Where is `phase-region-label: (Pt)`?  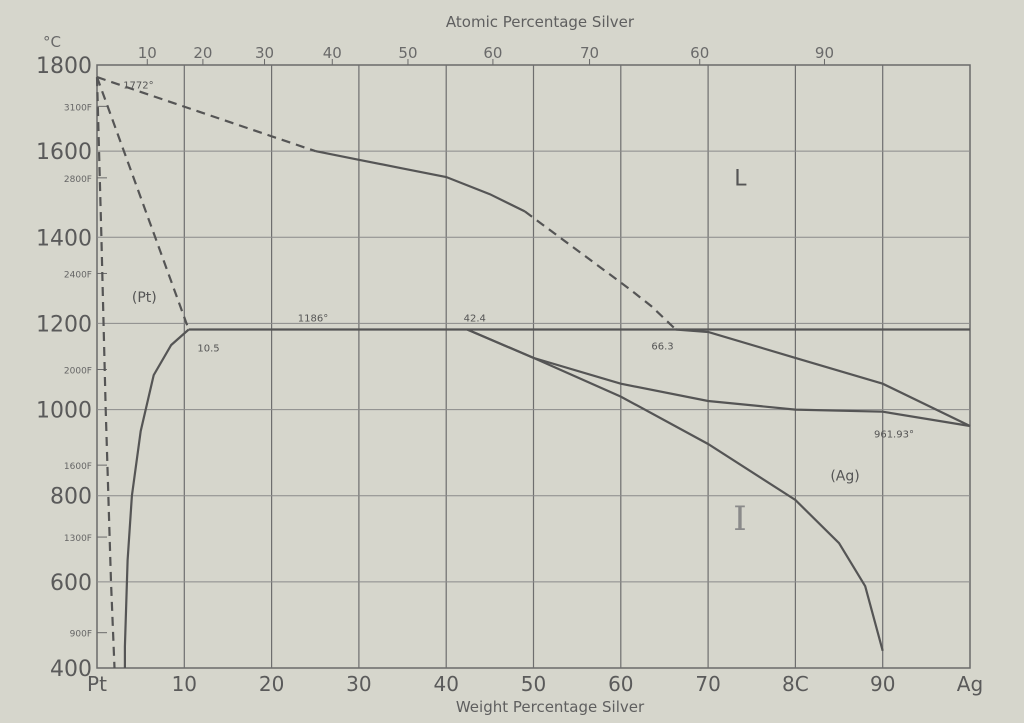 phase-region-label: (Pt) is located at coordinates (144, 298).